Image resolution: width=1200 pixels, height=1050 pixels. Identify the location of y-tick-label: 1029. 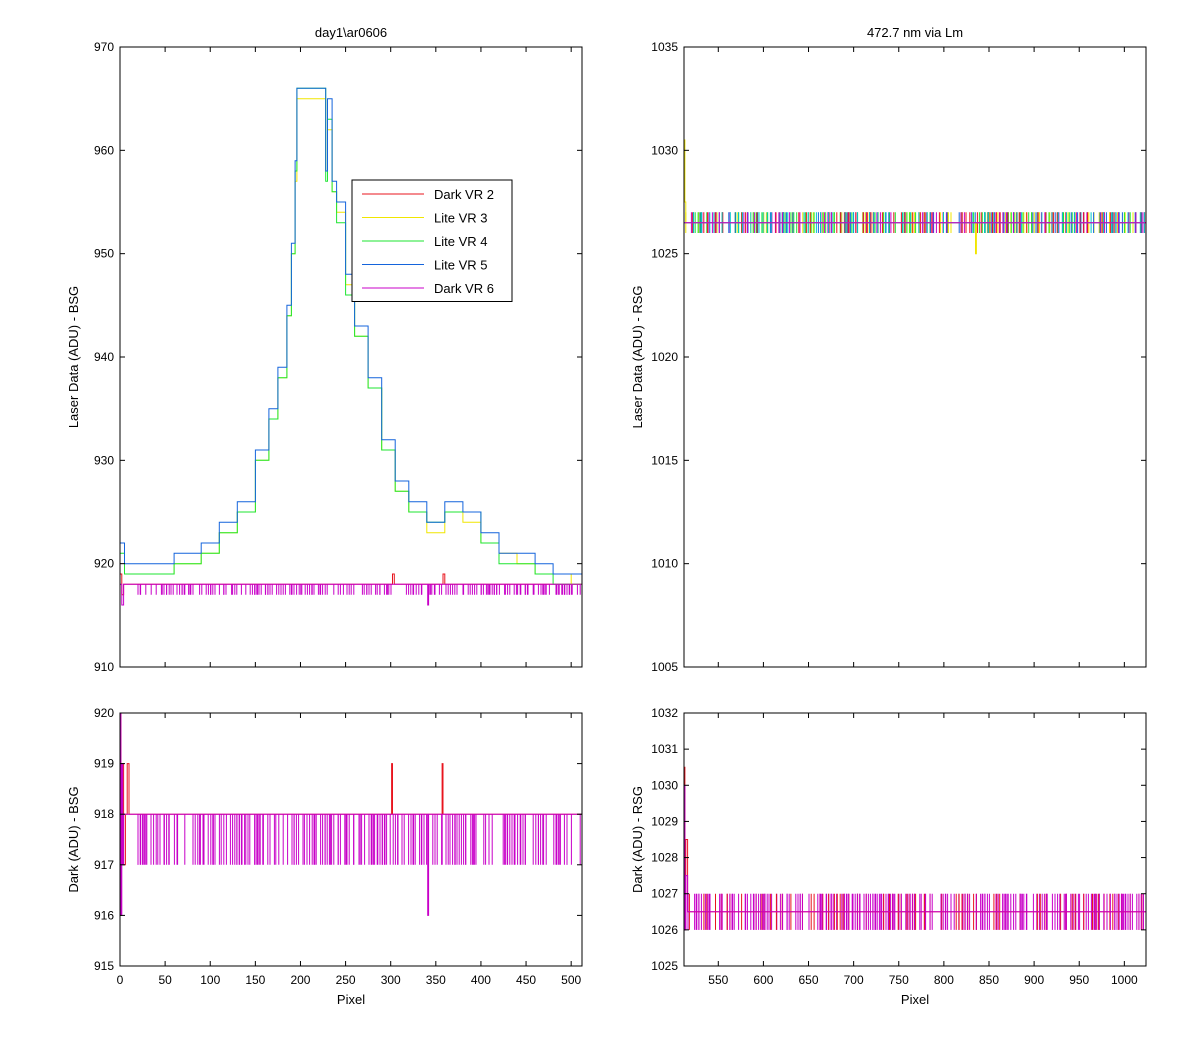
(664, 821).